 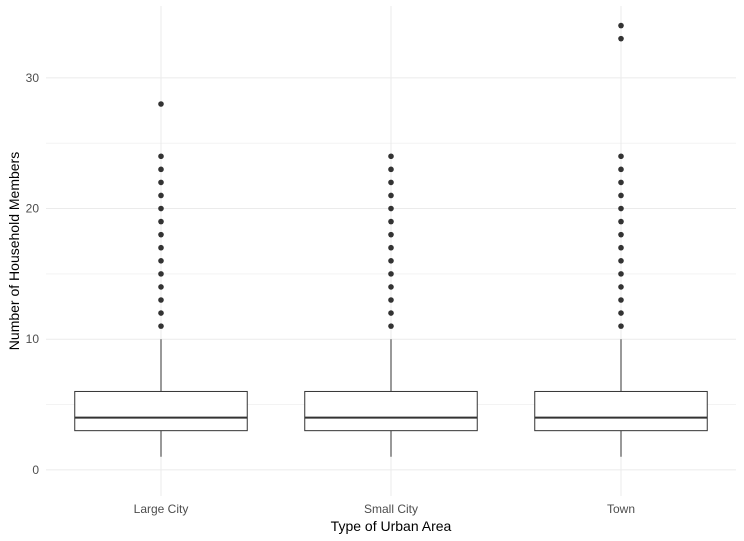 I want to click on y-tick-label: 10, so click(x=33, y=339).